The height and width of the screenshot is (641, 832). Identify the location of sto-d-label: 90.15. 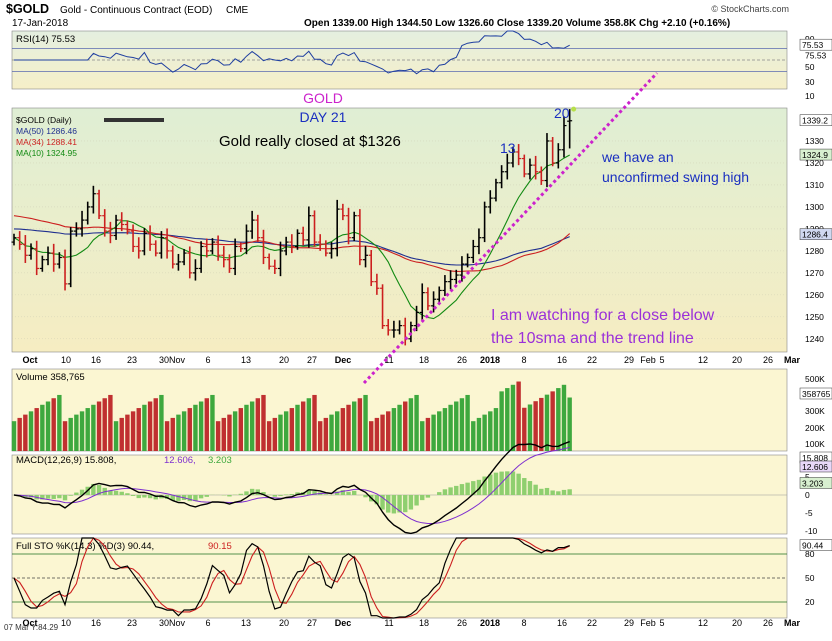
(220, 546).